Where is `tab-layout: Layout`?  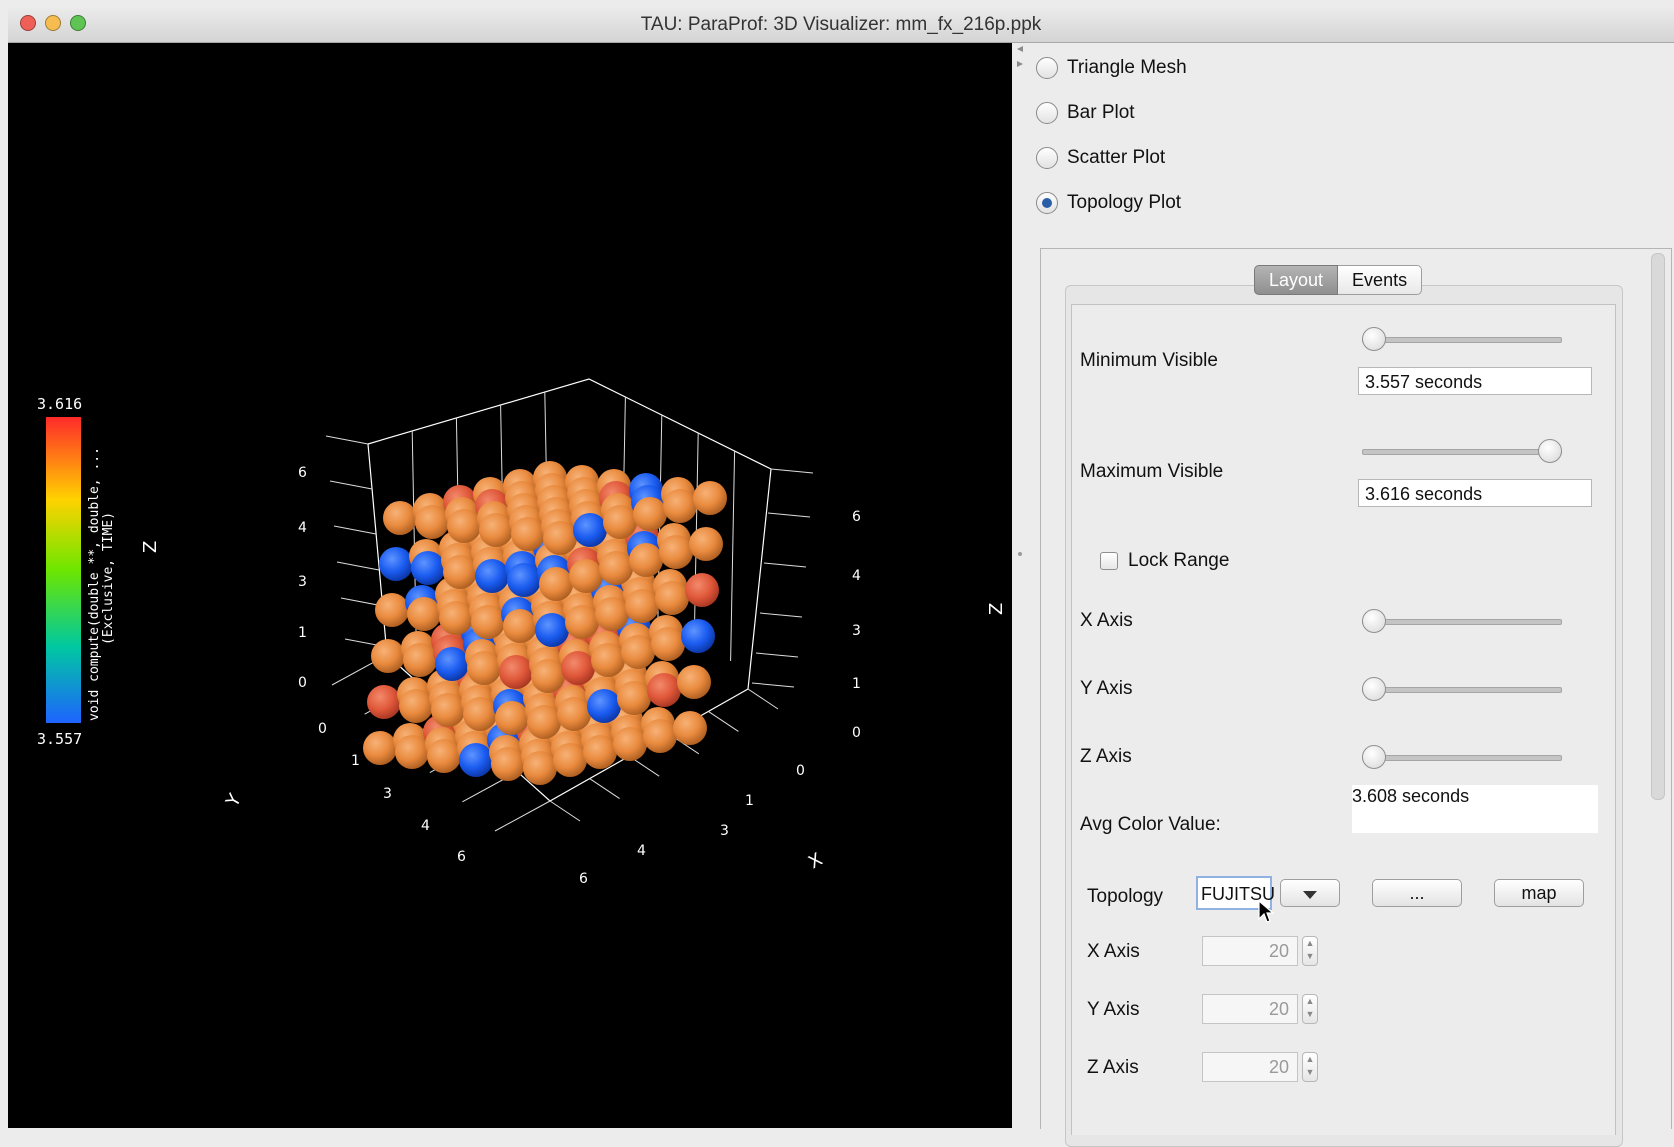
tab-layout: Layout is located at coordinates (1296, 280).